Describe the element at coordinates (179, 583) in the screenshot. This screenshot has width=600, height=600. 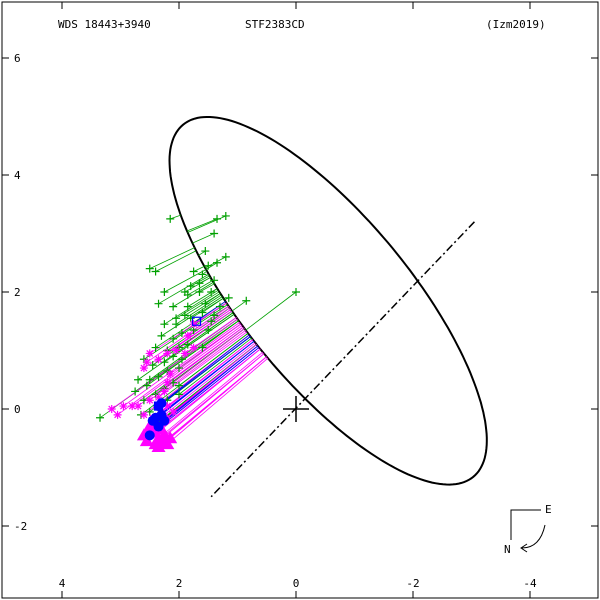
I see `x-tick-label: 2` at that location.